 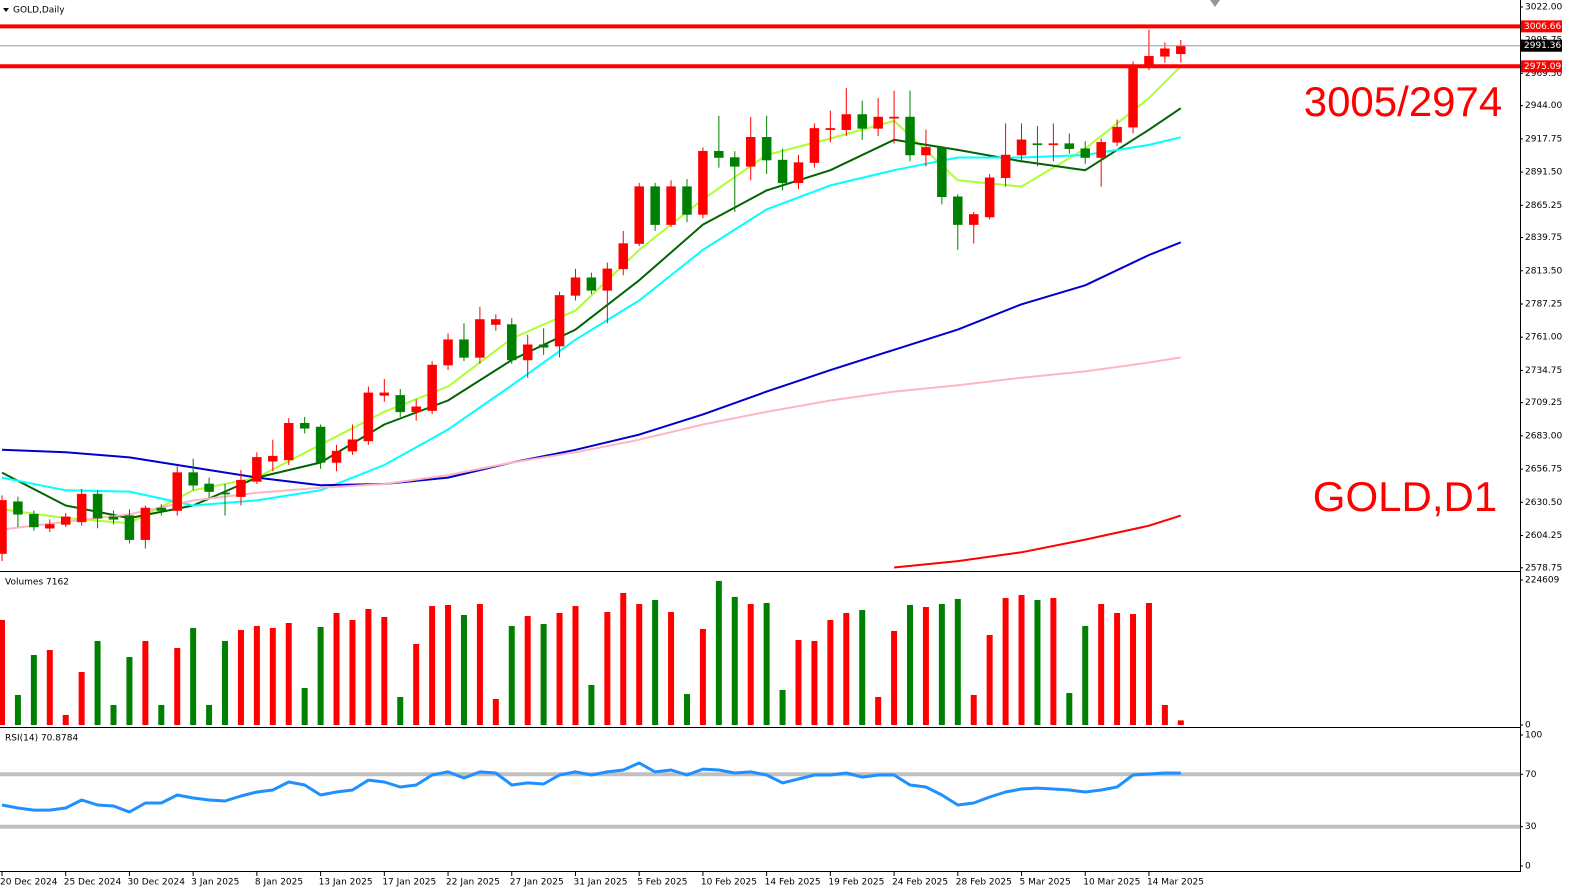 I want to click on level-label: 3006.66, so click(x=1542, y=27).